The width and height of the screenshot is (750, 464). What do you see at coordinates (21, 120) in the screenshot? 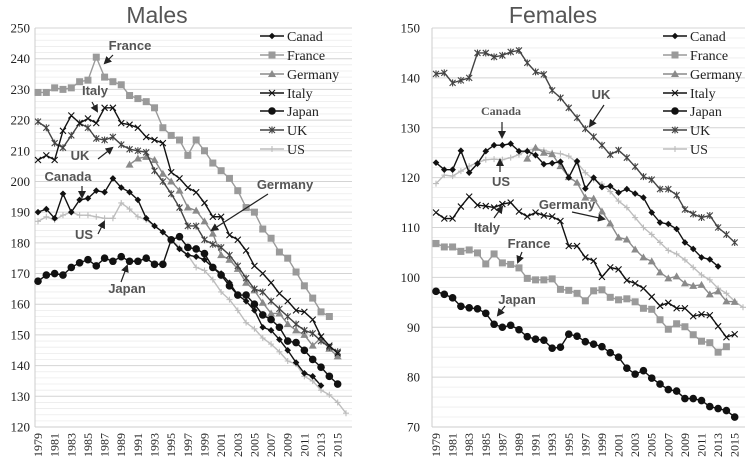
I see `y-tick-label: 220` at bounding box center [21, 120].